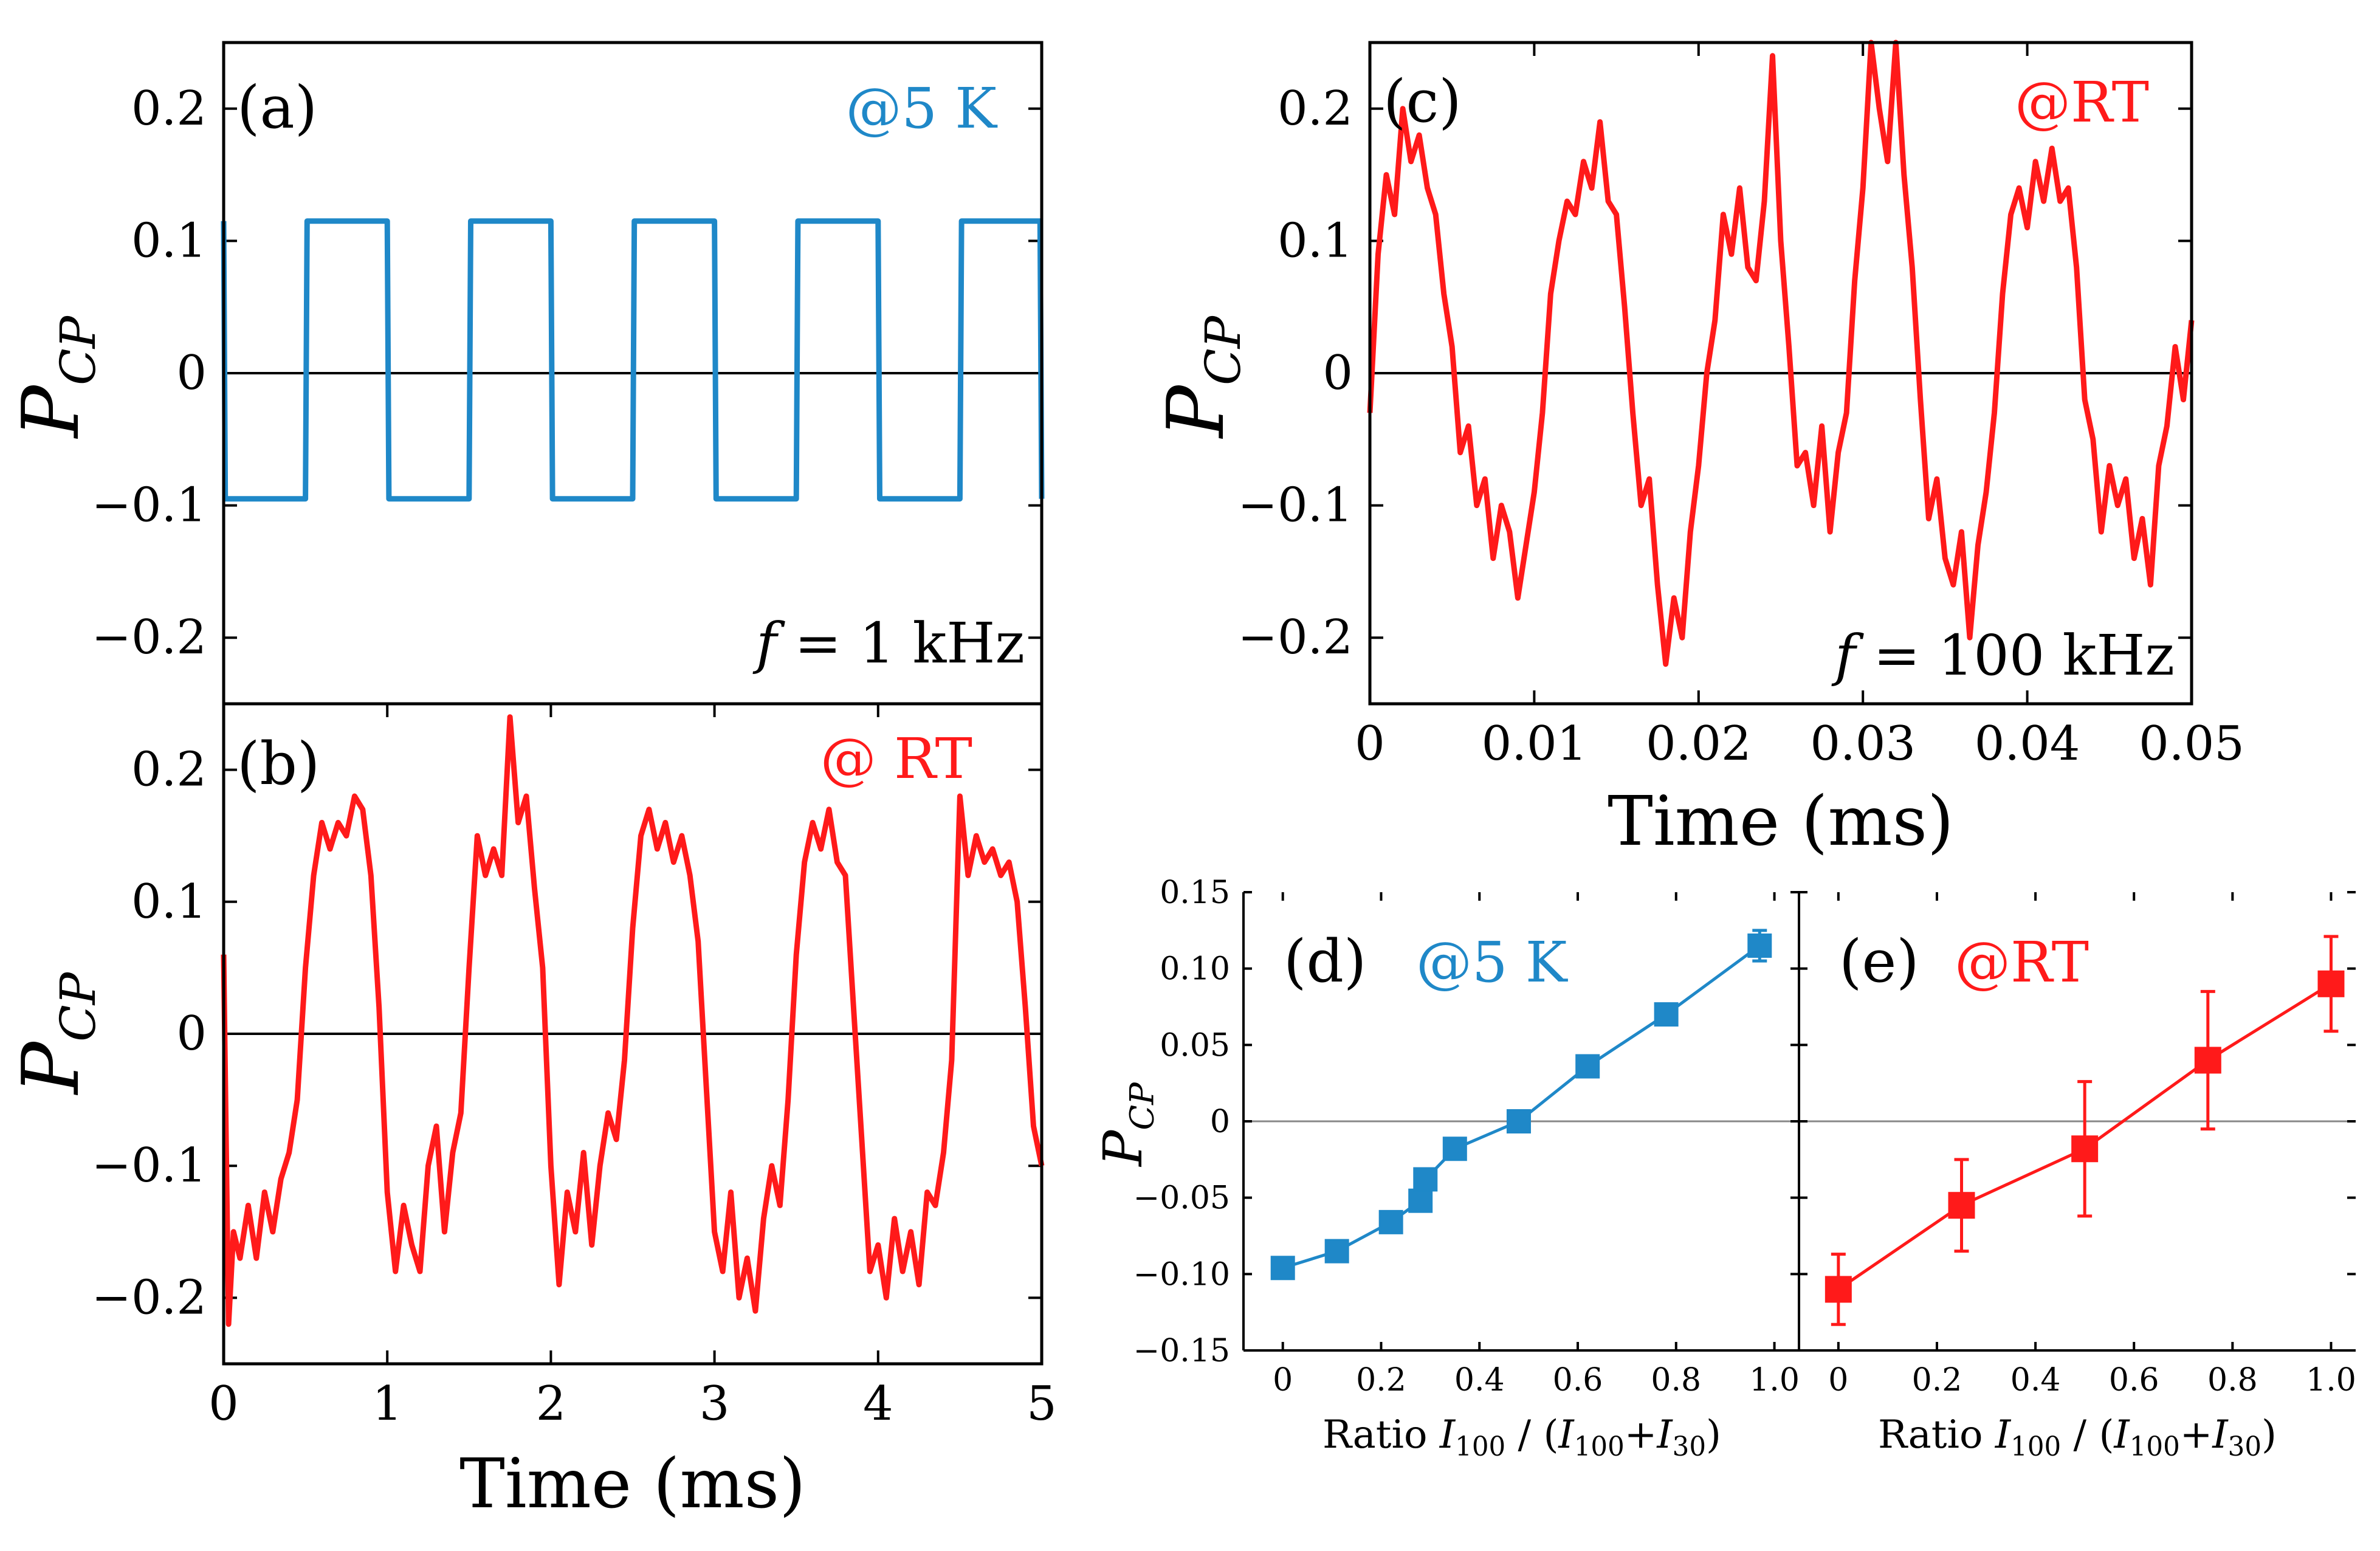  Describe the element at coordinates (551, 1404) in the screenshot. I see `xtick-label-b: 2` at that location.